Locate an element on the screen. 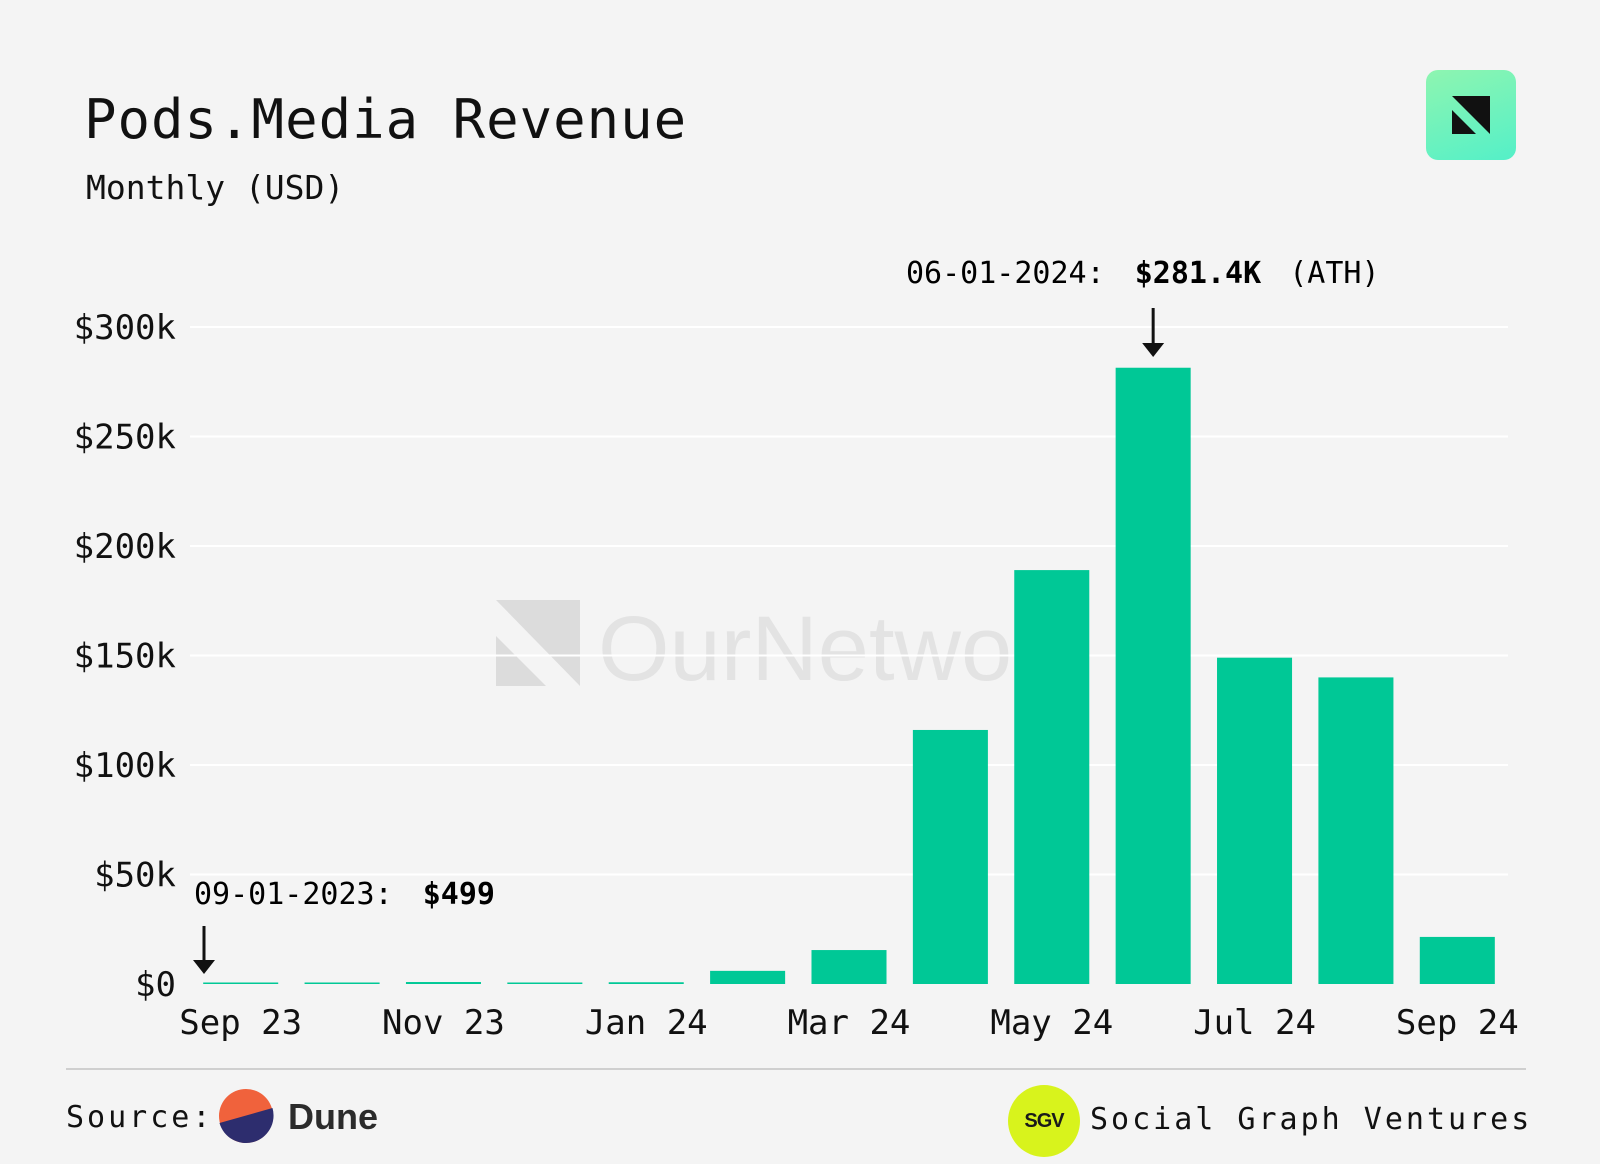  footer-divider is located at coordinates (796, 1069).